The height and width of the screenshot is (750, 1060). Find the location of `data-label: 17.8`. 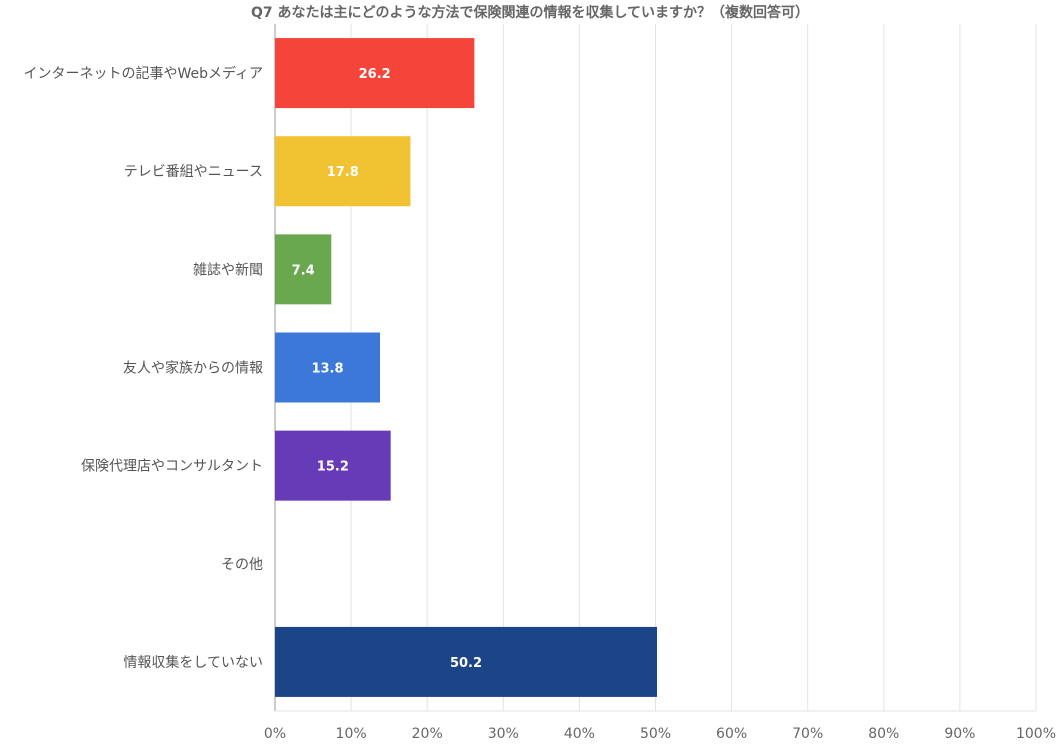

data-label: 17.8 is located at coordinates (343, 172).